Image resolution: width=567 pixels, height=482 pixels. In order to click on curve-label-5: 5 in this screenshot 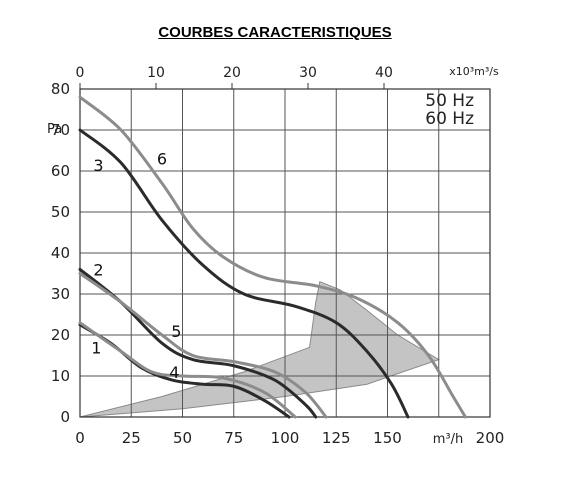, I will do `click(176, 331)`.